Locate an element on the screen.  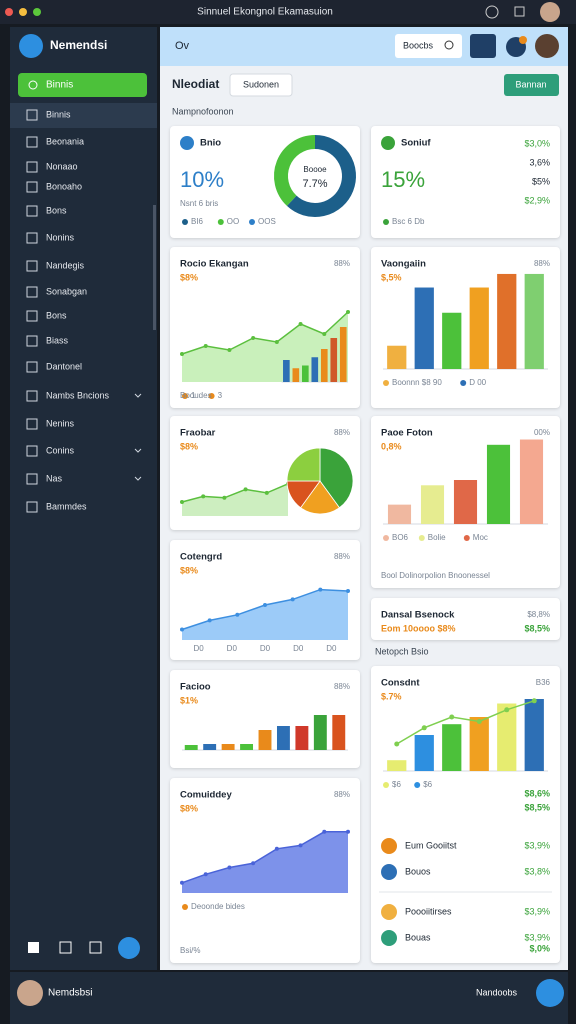
legend-label: Bsc 6 Db is located at coordinates (408, 221).